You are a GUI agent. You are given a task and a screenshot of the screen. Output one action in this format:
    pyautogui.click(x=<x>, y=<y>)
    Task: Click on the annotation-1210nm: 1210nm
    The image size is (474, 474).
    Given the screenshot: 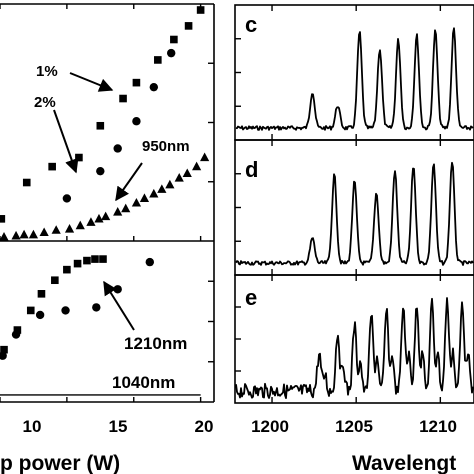 What is the action you would take?
    pyautogui.click(x=155, y=343)
    